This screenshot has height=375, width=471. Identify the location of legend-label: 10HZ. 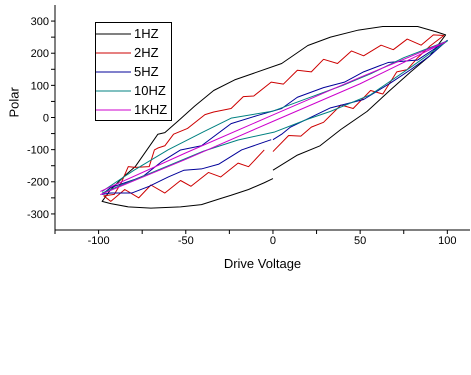
(150, 90).